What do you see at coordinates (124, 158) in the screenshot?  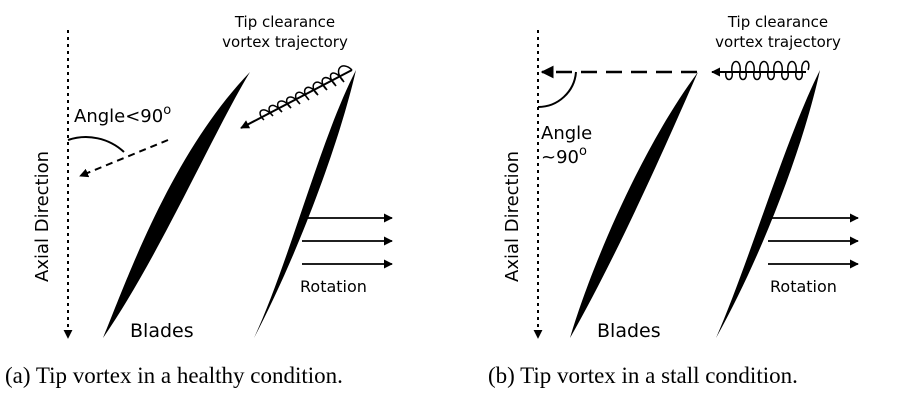 I see `vortex-projection-arrow` at bounding box center [124, 158].